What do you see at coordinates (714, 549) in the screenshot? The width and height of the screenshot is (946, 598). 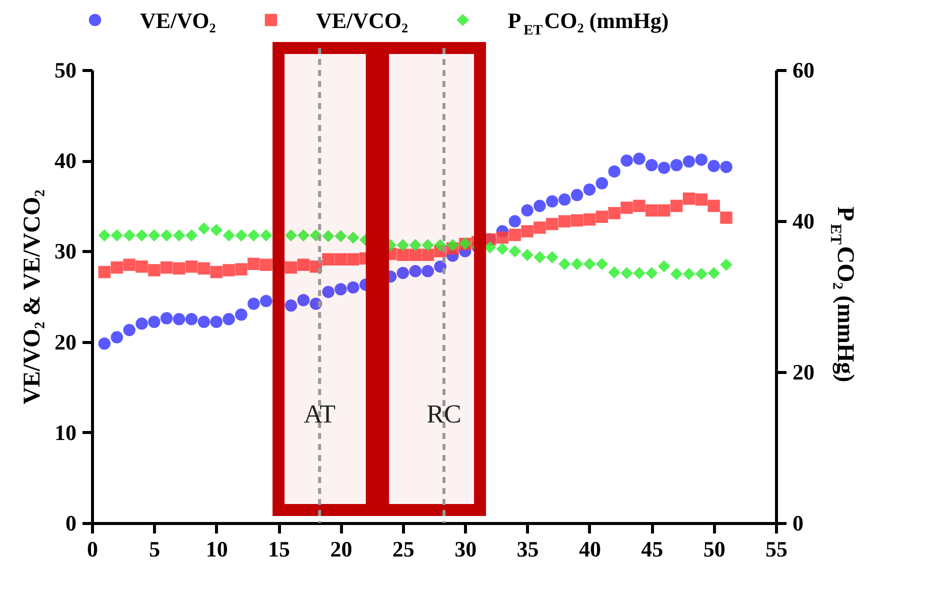 I see `x-tick-label: 50` at bounding box center [714, 549].